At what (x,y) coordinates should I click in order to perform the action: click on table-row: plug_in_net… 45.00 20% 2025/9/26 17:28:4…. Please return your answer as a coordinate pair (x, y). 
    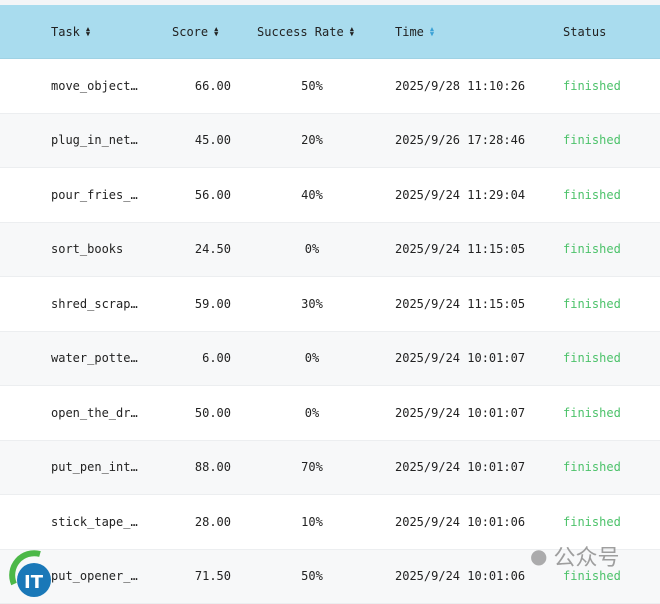
    Looking at the image, I should click on (330, 141).